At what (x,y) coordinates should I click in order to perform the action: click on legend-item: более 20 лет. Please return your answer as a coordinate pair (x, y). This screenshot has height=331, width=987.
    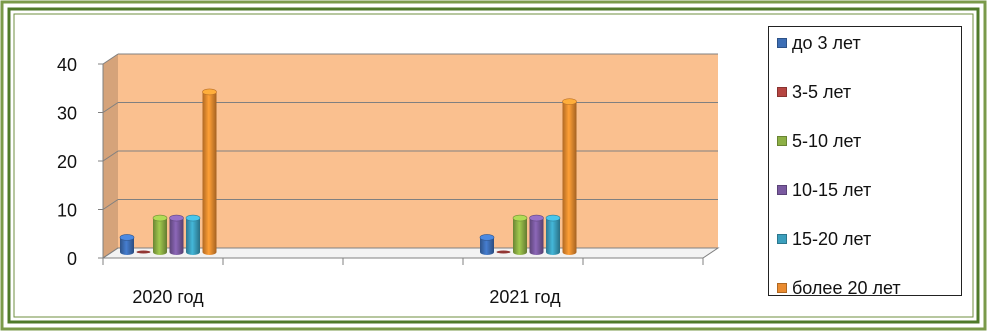
    Looking at the image, I should click on (839, 288).